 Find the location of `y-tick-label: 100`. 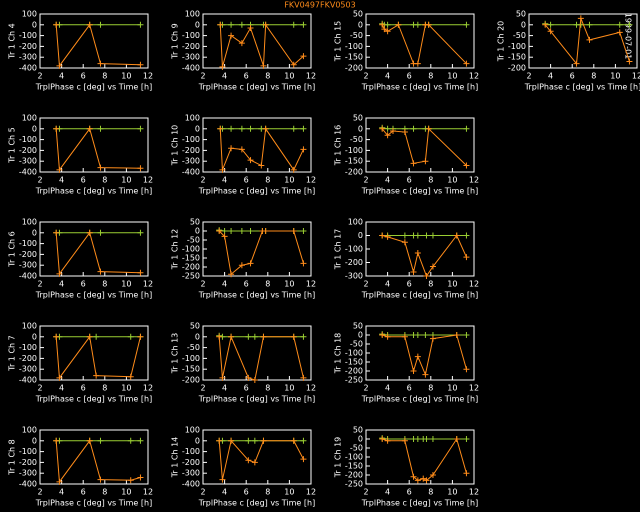

y-tick-label: 100 is located at coordinates (192, 118).